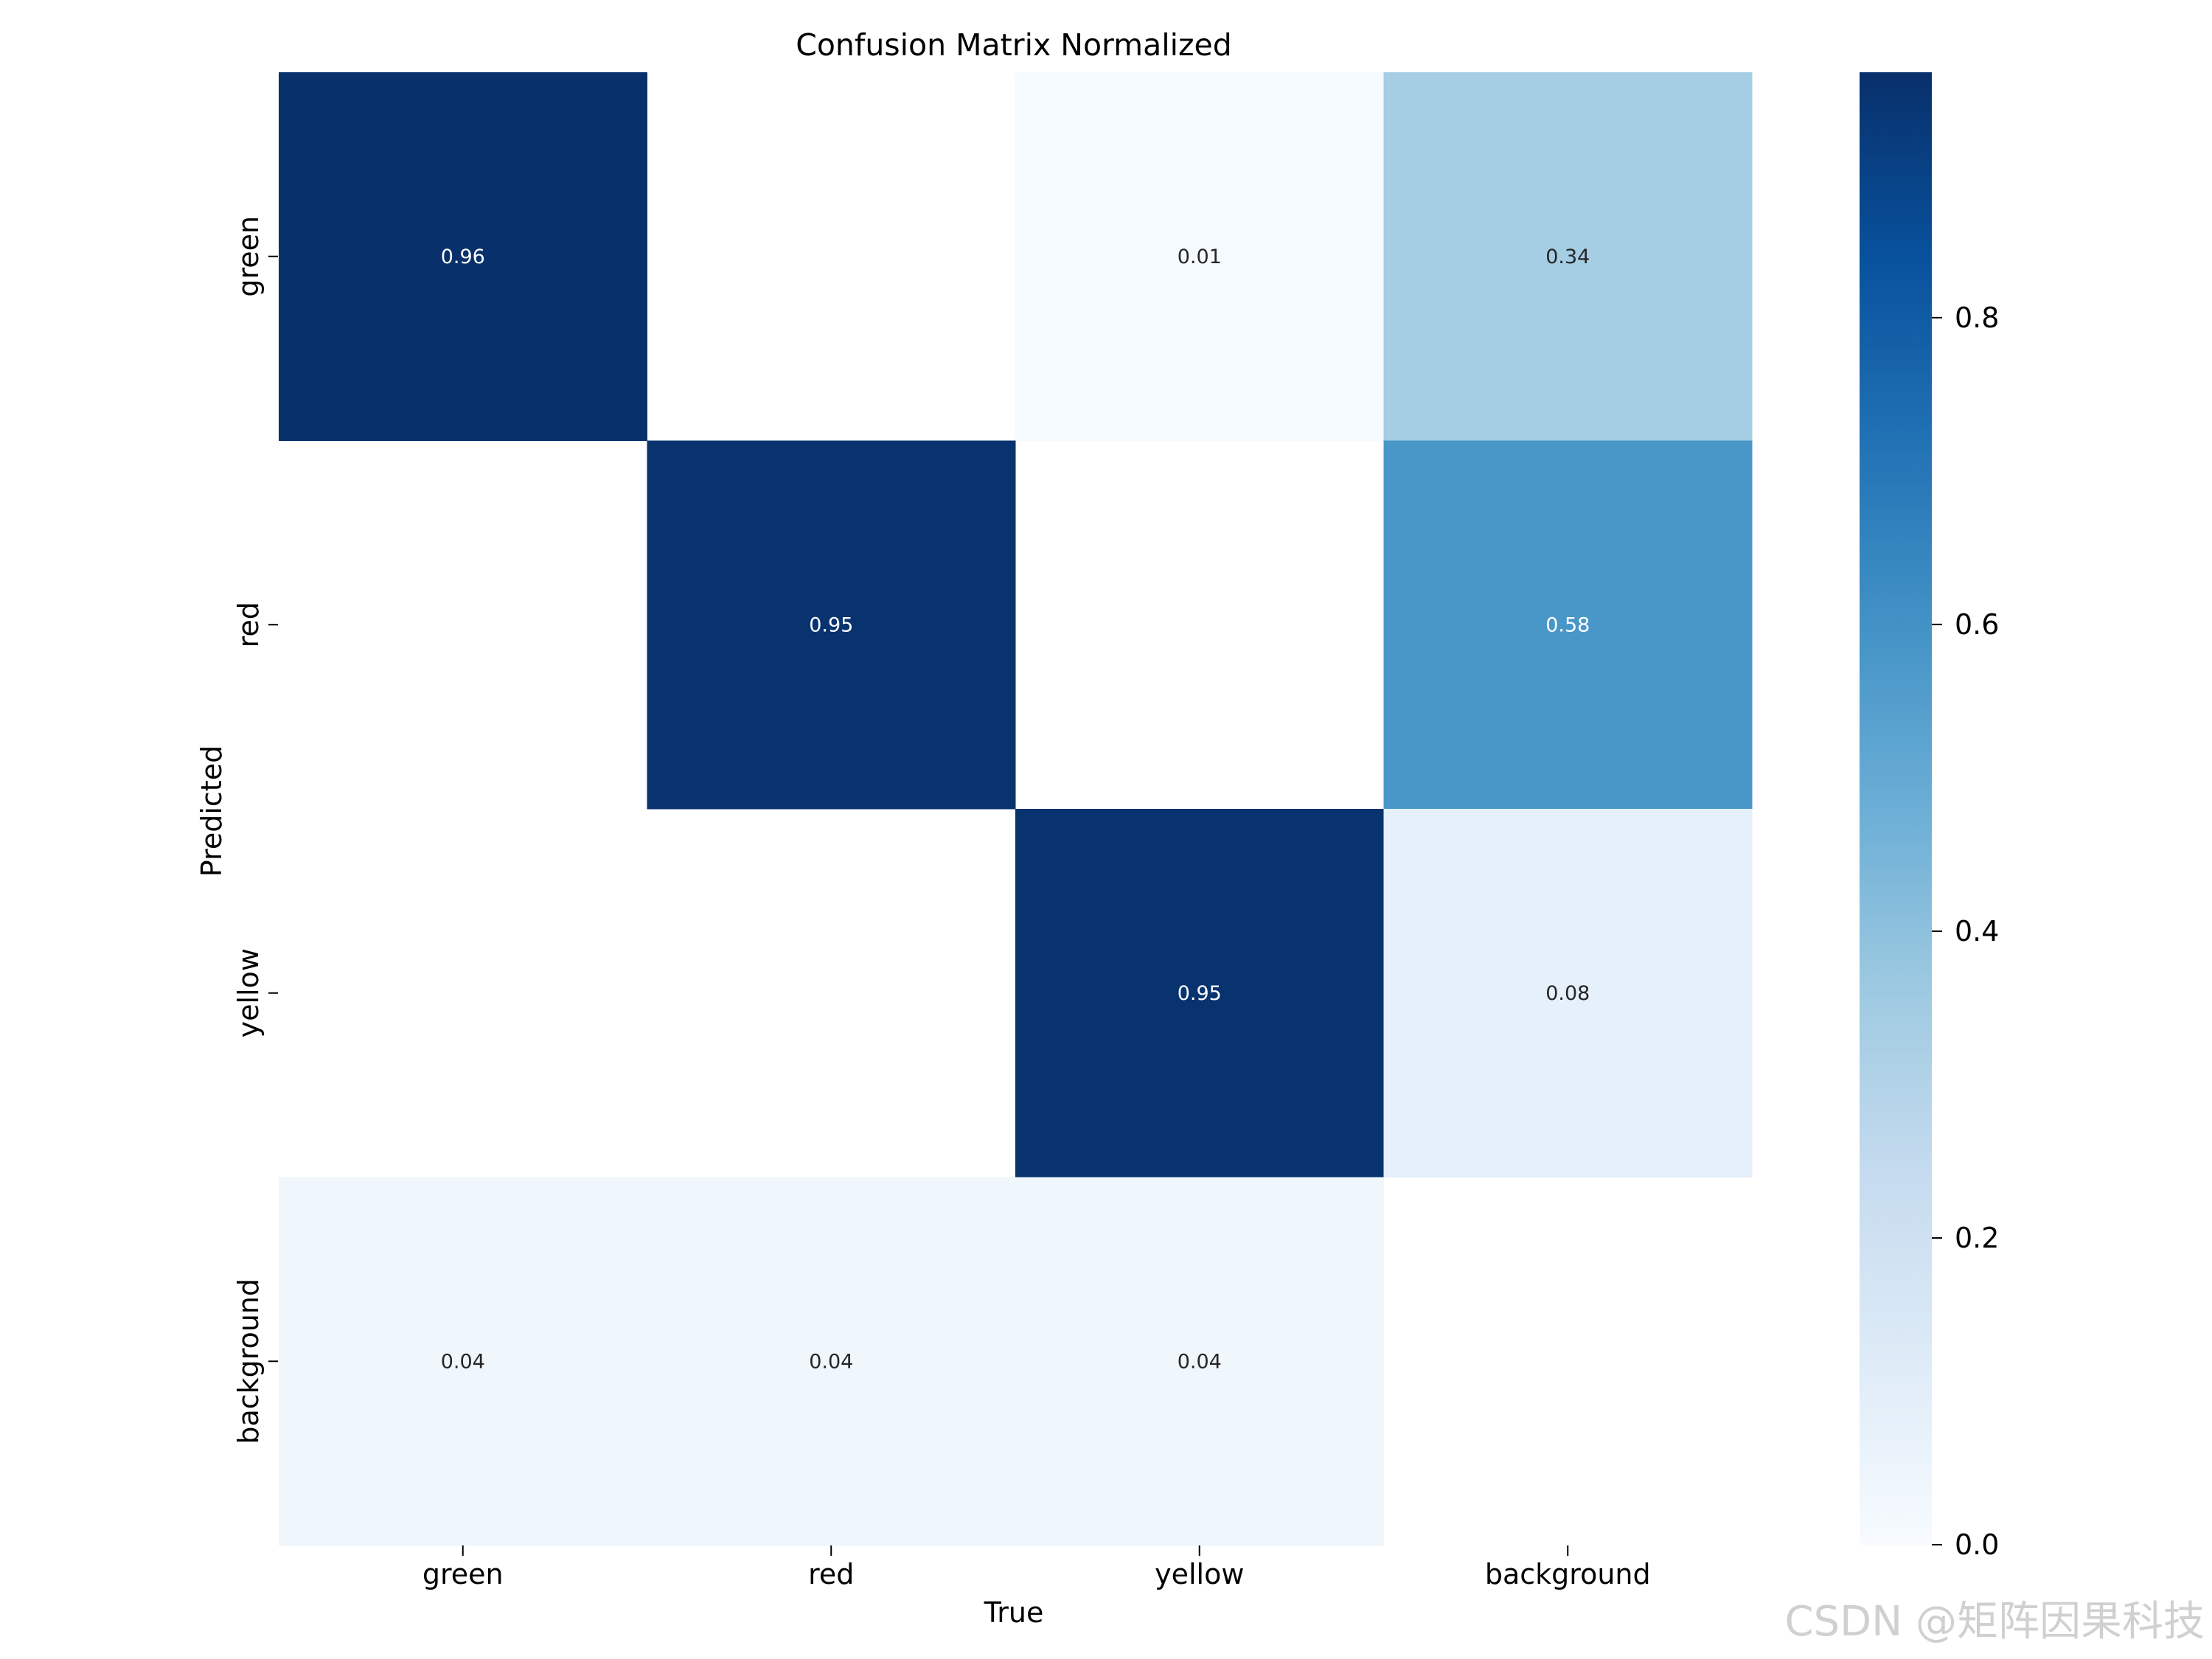 This screenshot has width=2212, height=1659. What do you see at coordinates (1568, 1574) in the screenshot?
I see `x-tick-label-background: background` at bounding box center [1568, 1574].